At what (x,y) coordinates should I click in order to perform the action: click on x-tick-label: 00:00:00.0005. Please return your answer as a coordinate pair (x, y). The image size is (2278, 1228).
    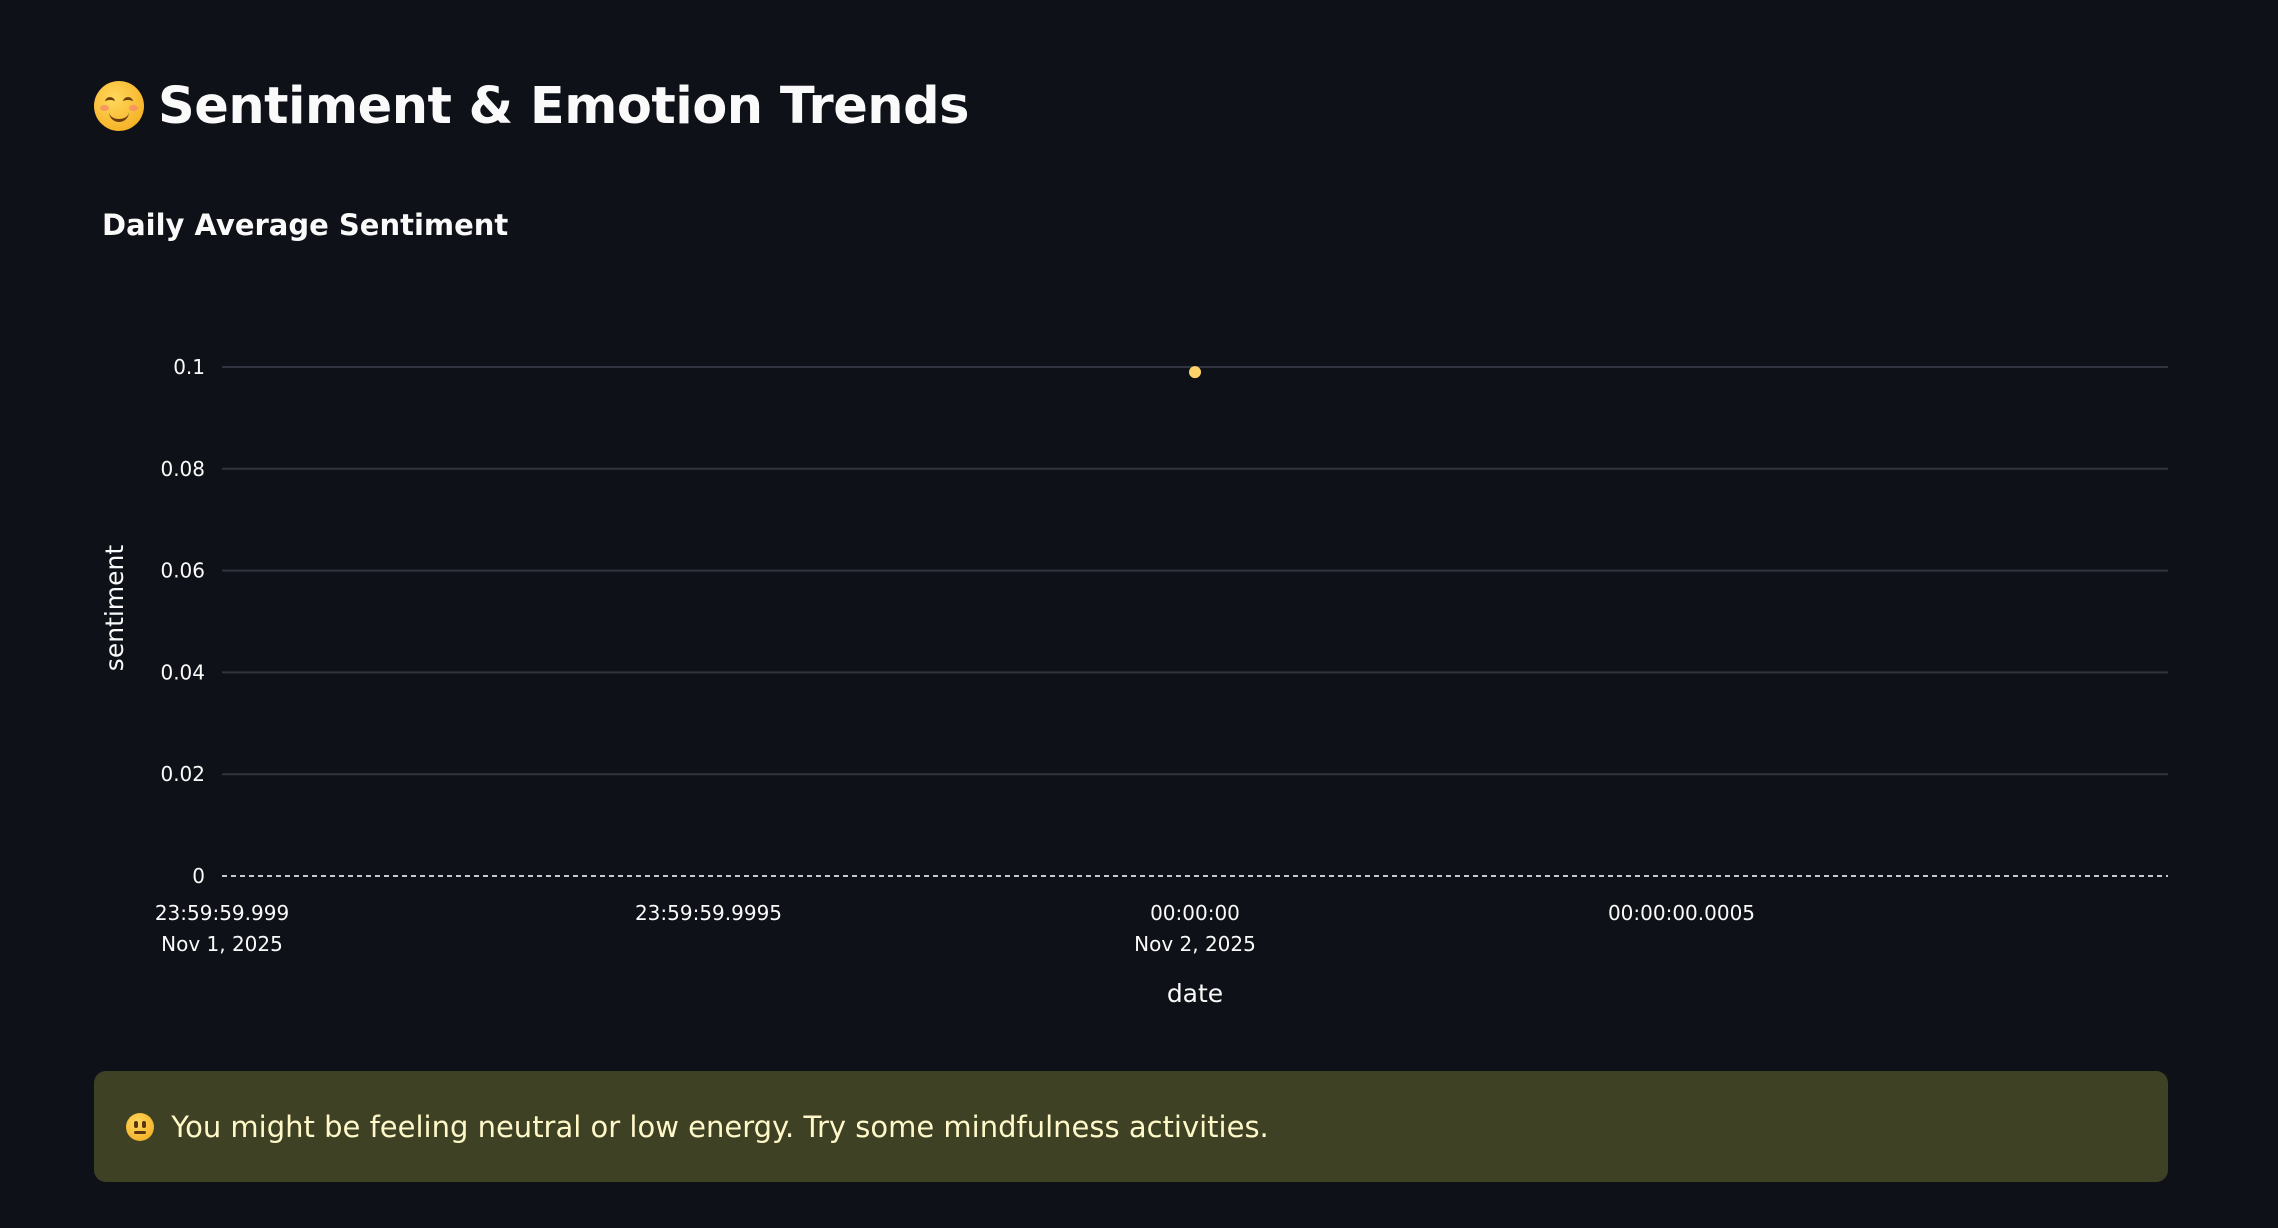
    Looking at the image, I should click on (1681, 913).